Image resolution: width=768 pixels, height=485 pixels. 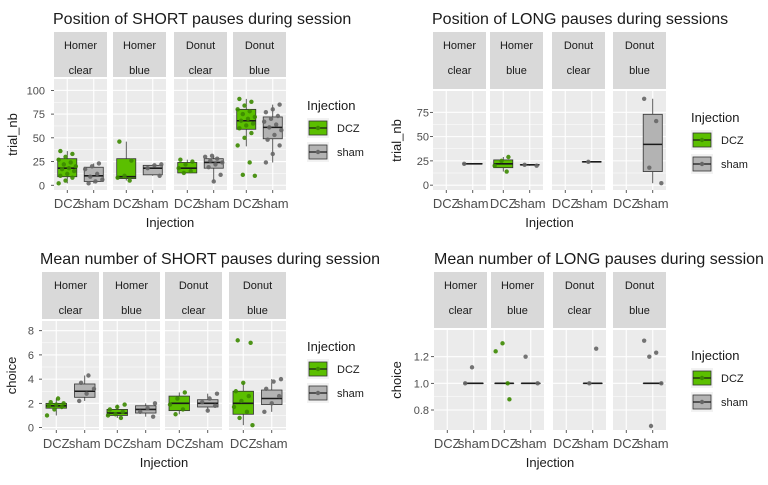 I want to click on y-axis-title: trial_nb, so click(x=12, y=134).